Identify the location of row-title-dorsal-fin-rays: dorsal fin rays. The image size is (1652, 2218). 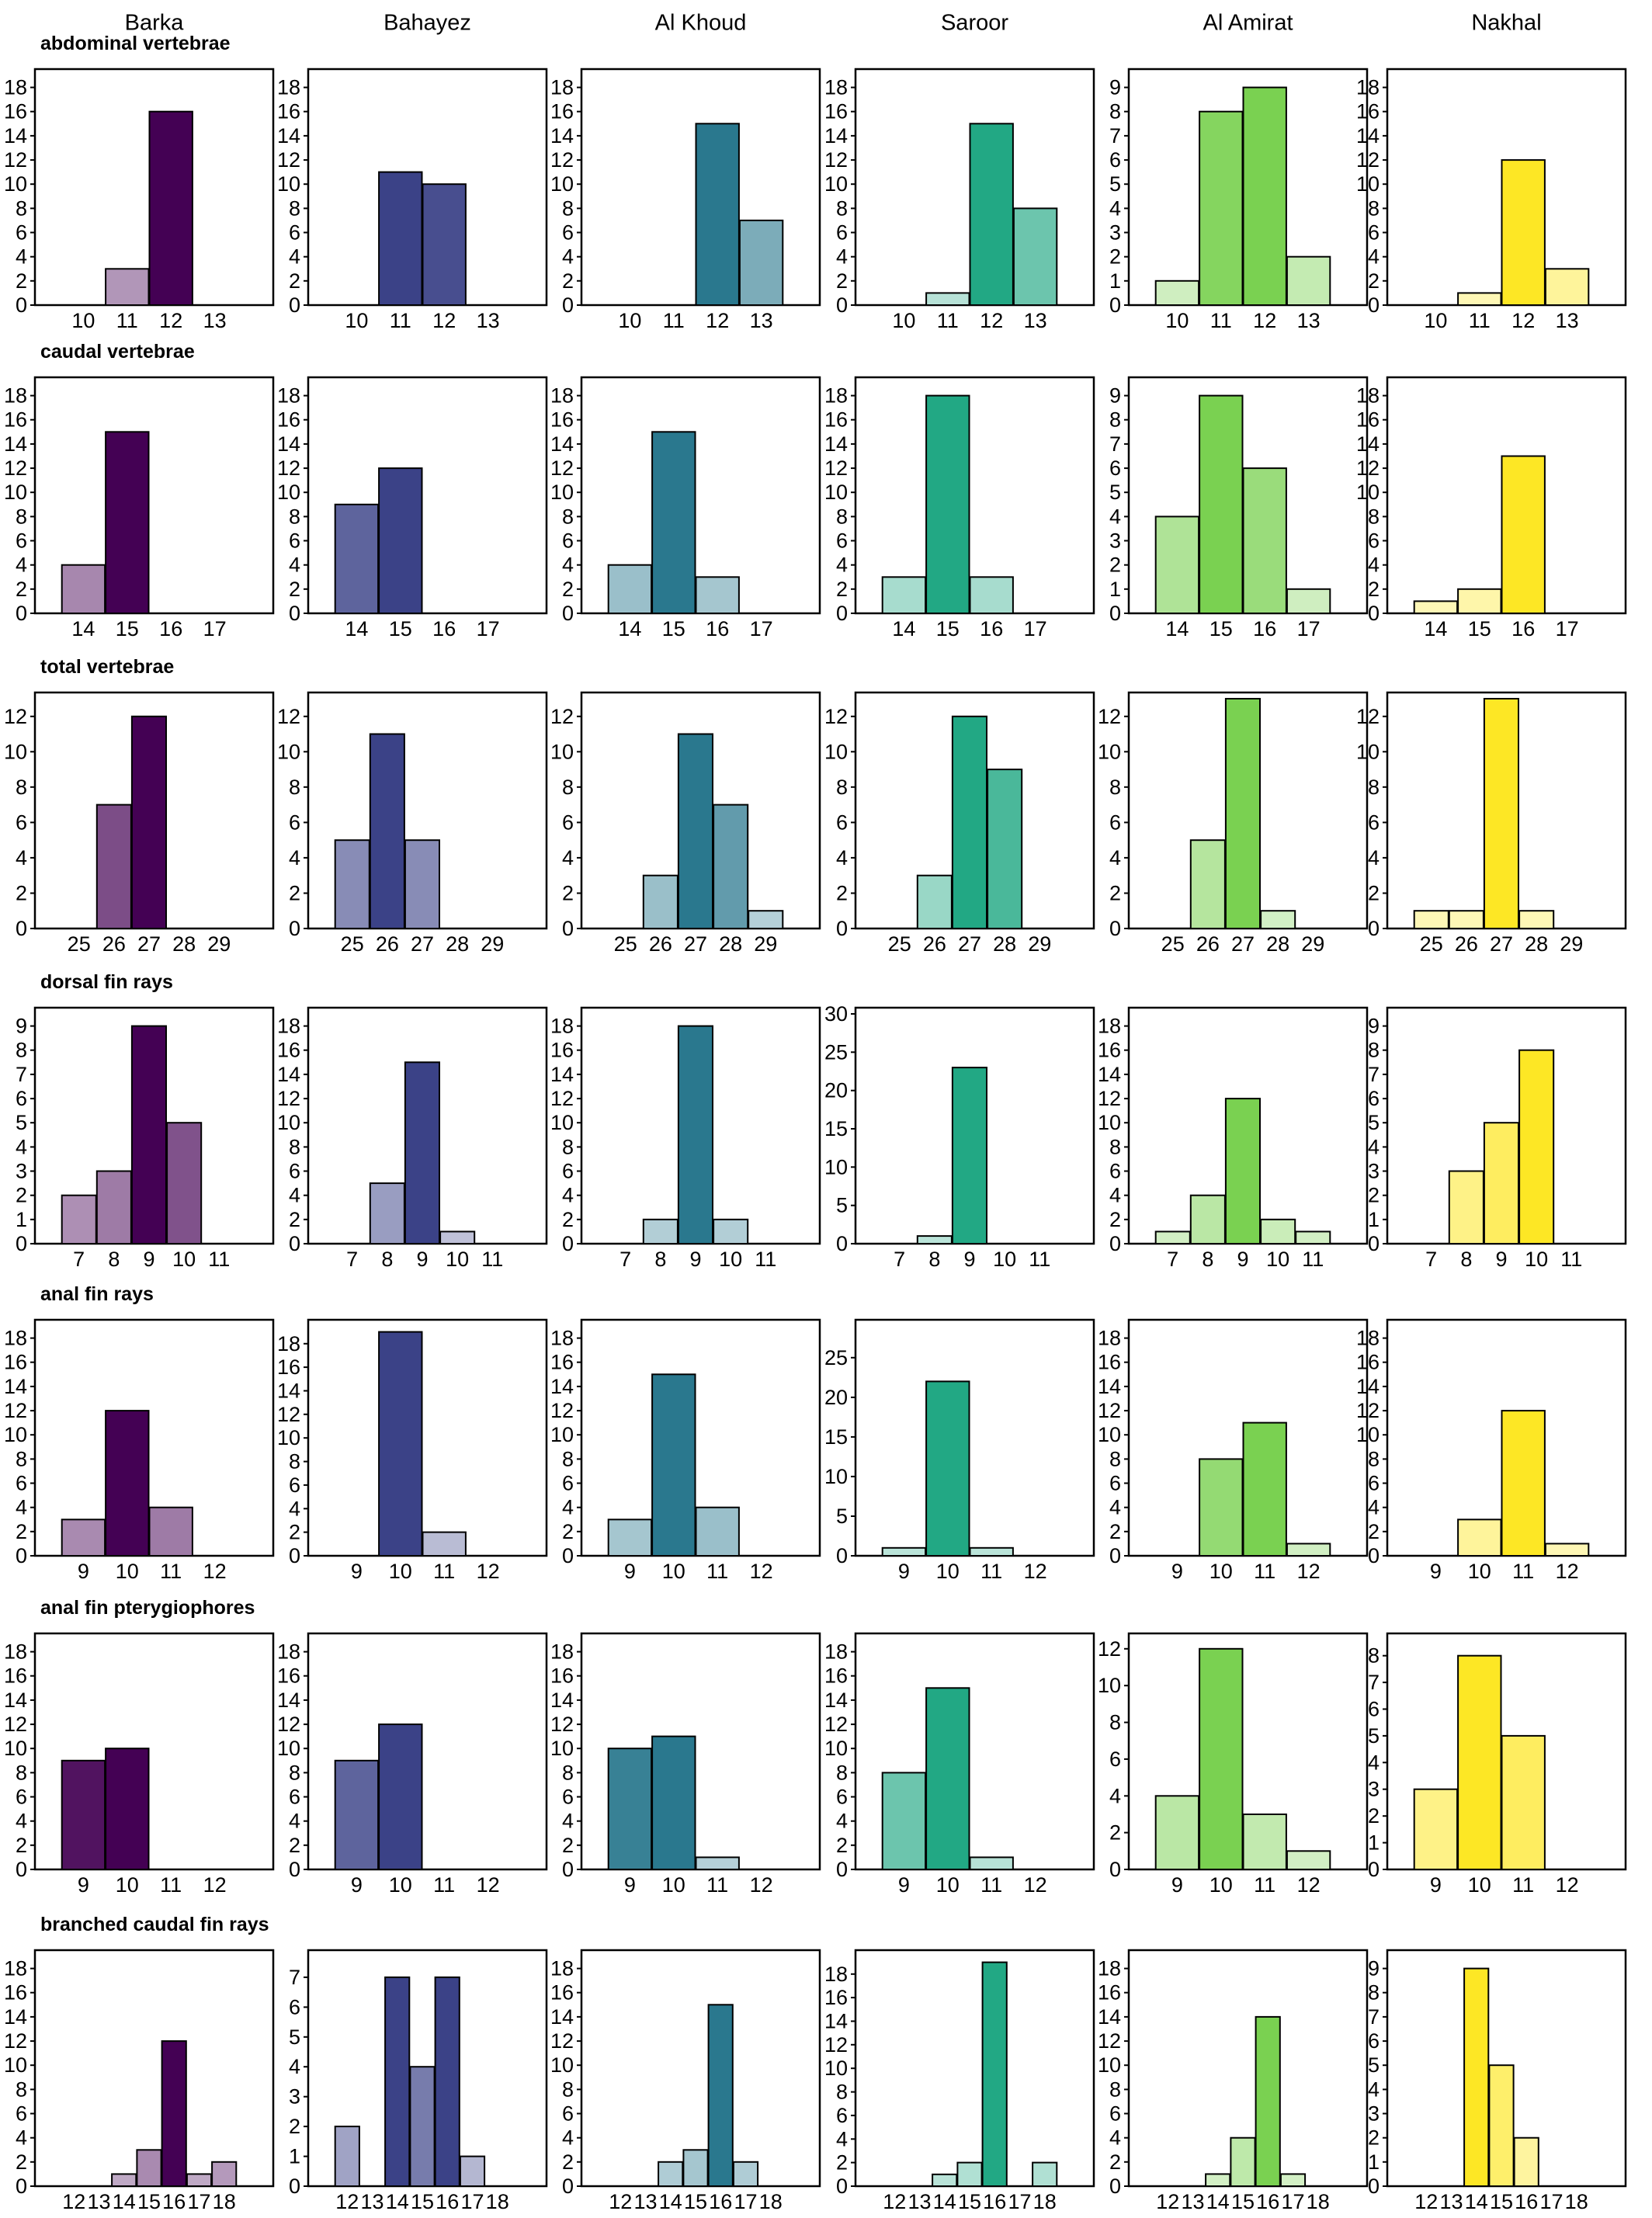
(106, 982).